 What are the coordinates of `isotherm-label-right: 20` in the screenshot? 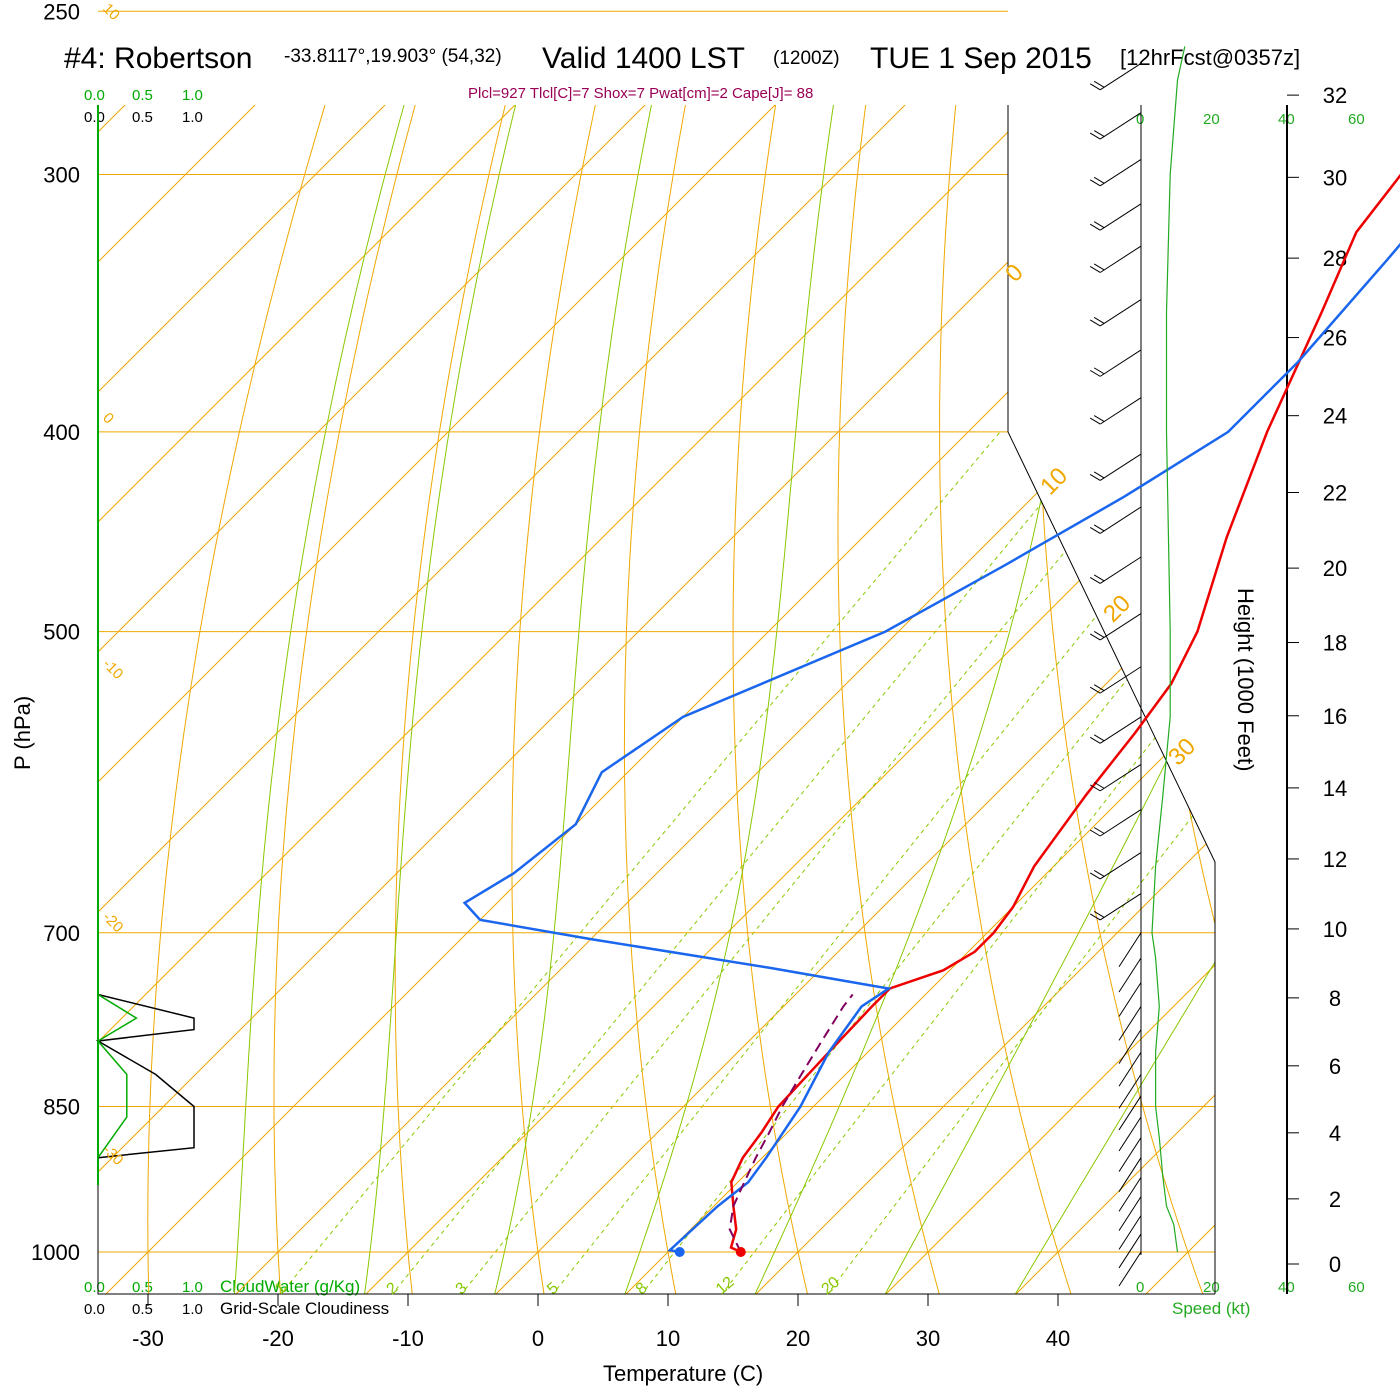 It's located at (1117, 609).